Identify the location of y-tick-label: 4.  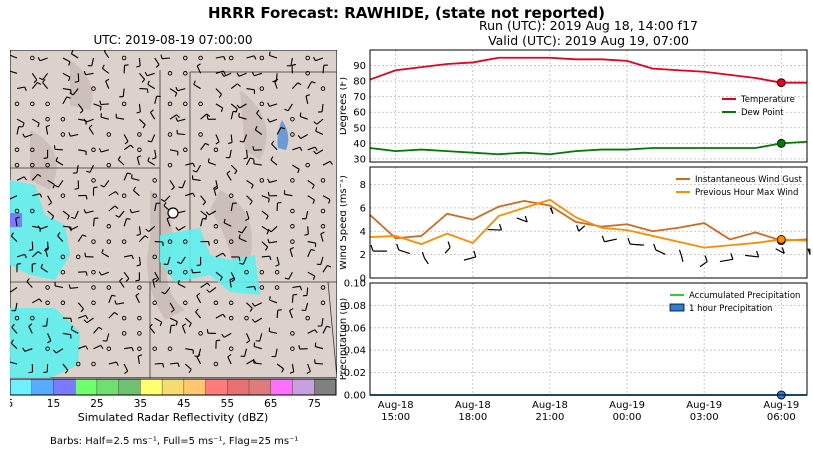
(363, 232).